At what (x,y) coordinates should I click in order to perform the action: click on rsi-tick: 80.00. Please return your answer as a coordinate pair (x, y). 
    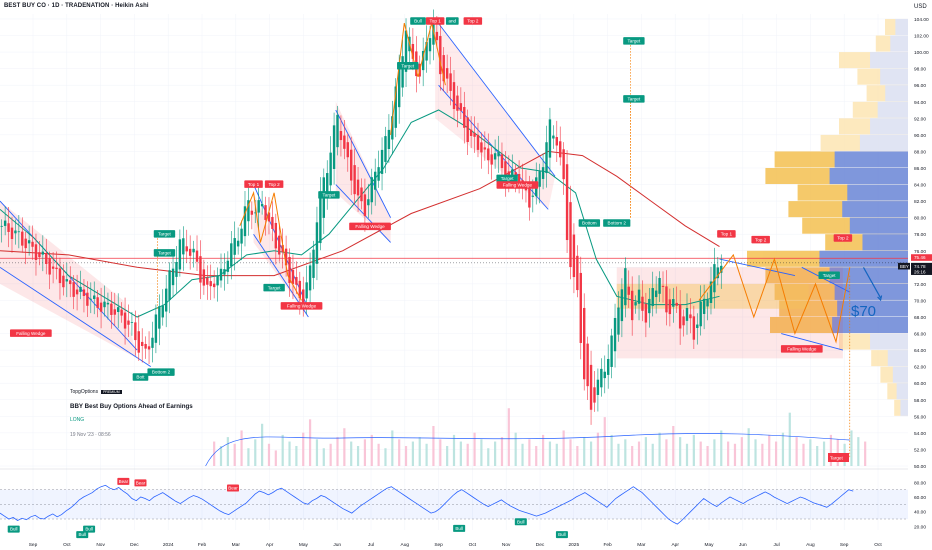
    Looking at the image, I should click on (920, 483).